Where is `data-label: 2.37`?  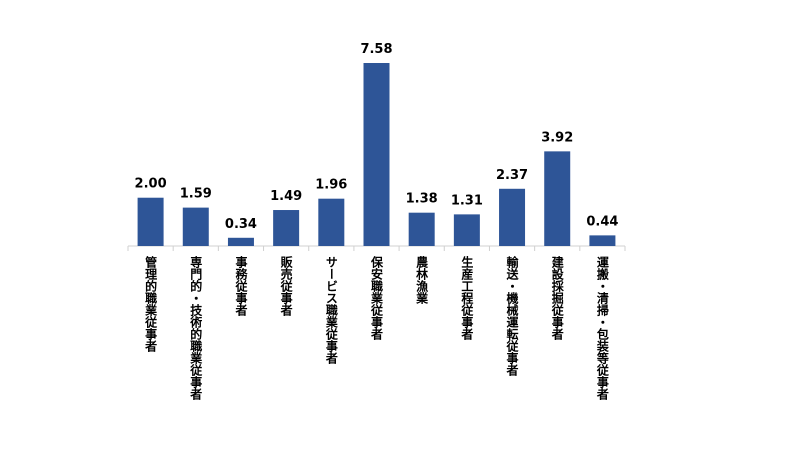
data-label: 2.37 is located at coordinates (512, 175).